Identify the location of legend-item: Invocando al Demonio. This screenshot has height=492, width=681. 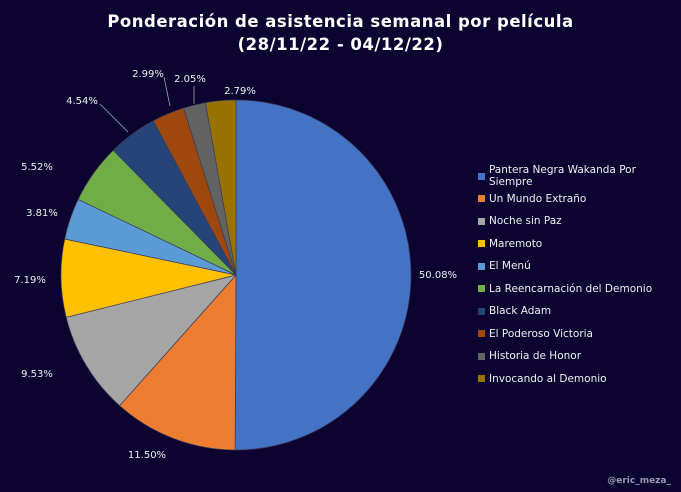
(579, 379).